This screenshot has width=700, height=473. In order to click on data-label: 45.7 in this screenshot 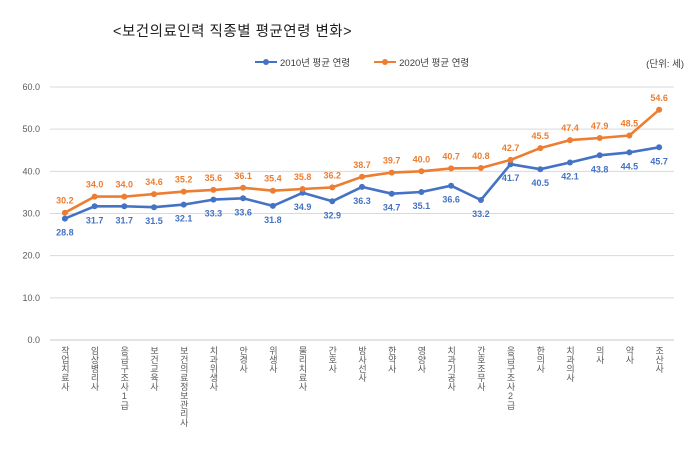, I will do `click(659, 161)`.